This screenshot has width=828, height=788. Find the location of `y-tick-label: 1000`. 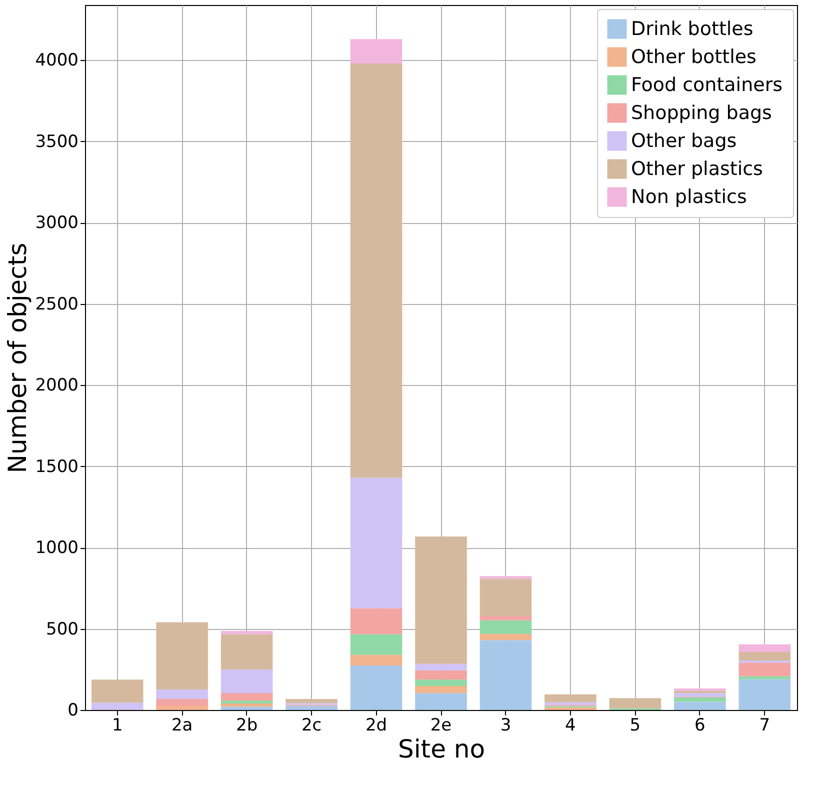

y-tick-label: 1000 is located at coordinates (56, 548).